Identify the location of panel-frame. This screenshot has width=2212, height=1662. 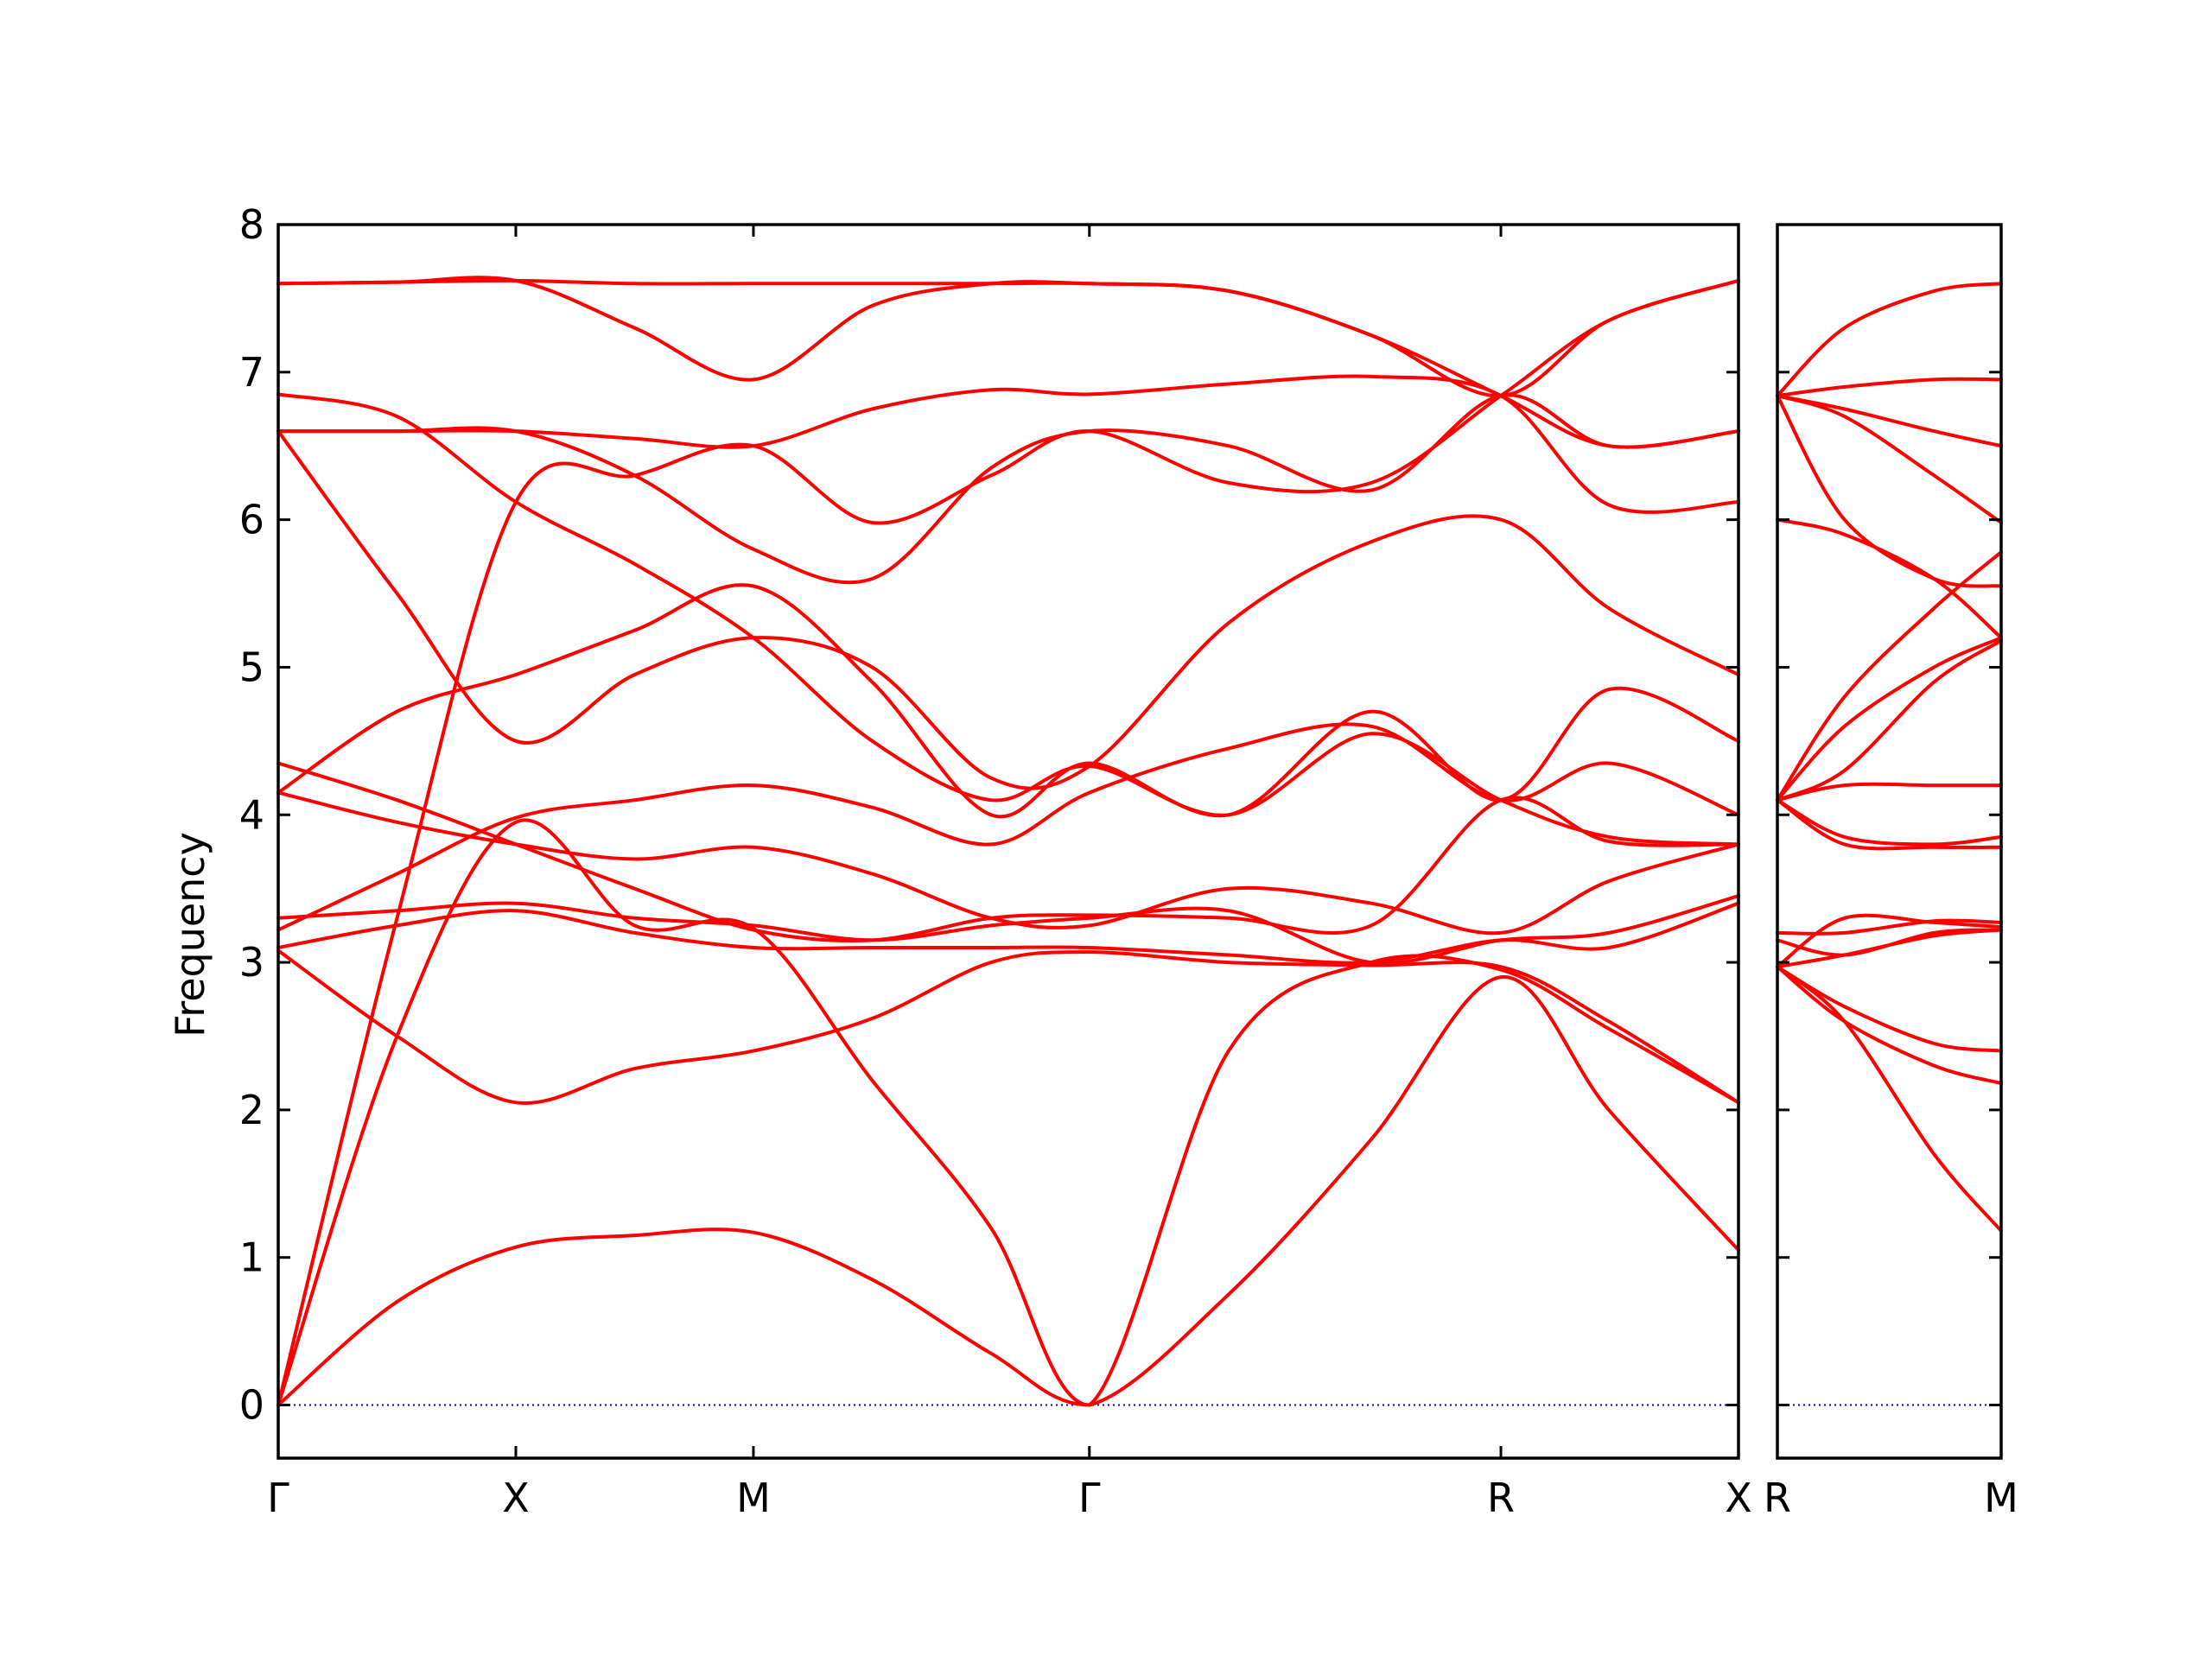
(1889, 841).